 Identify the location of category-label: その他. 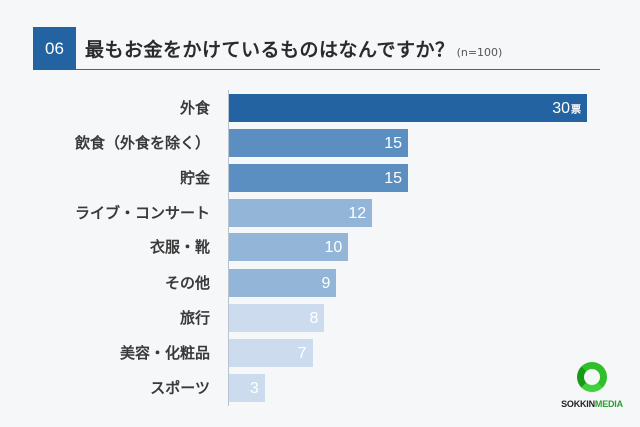
(187, 283).